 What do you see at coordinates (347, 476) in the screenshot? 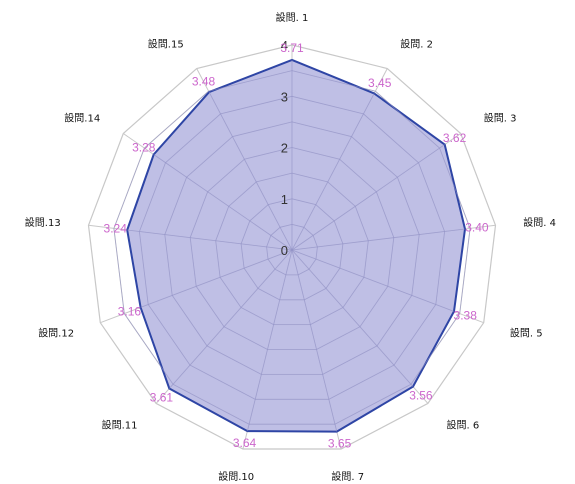
I see `axis-label-7: 設問. 7` at bounding box center [347, 476].